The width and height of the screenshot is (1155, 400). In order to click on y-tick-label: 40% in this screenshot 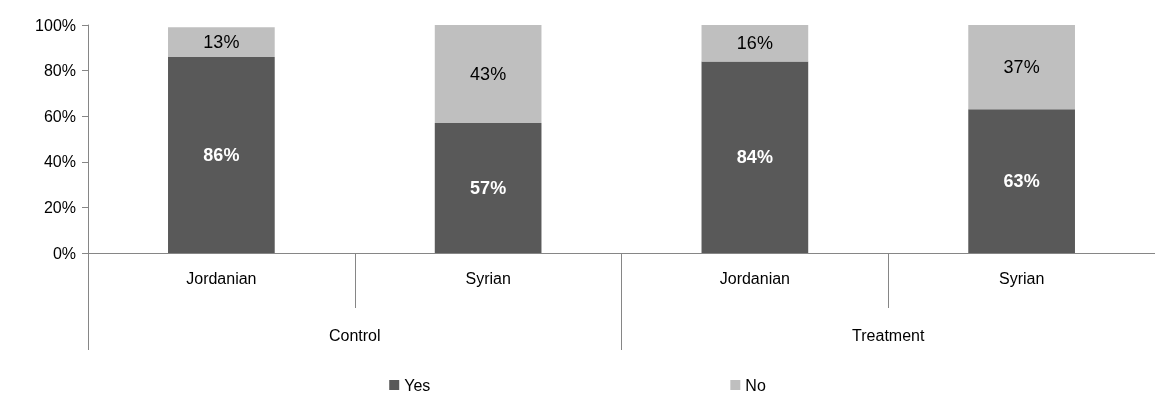, I will do `click(59, 162)`.